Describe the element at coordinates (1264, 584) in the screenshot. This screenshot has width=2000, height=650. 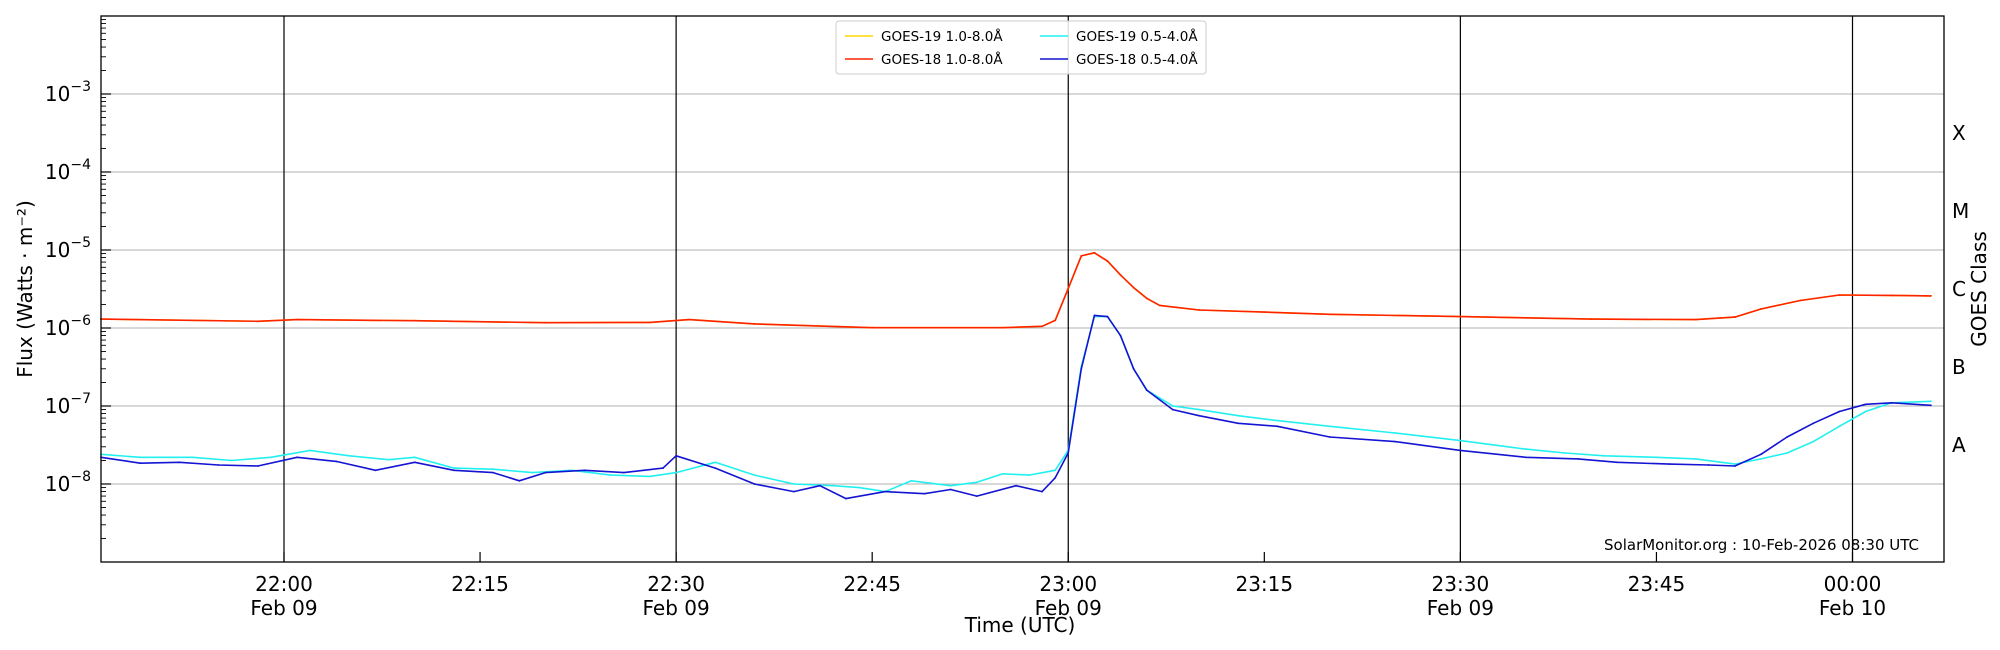
I see `x-tick-label: 23:15` at that location.